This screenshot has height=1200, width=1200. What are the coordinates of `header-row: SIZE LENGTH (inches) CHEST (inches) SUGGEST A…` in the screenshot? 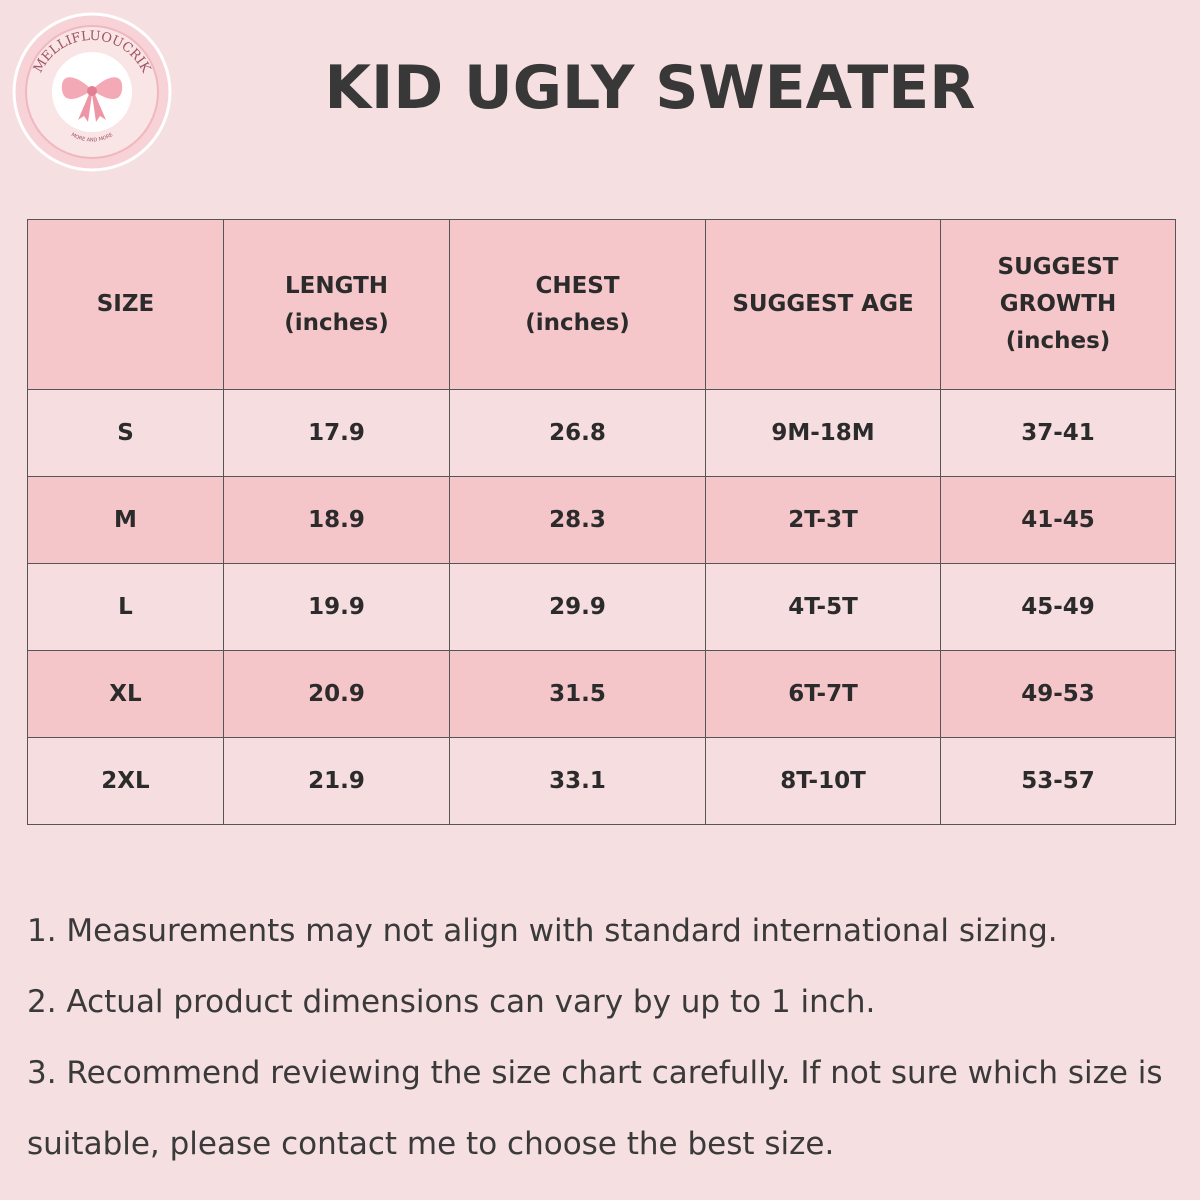 It's located at (601, 304).